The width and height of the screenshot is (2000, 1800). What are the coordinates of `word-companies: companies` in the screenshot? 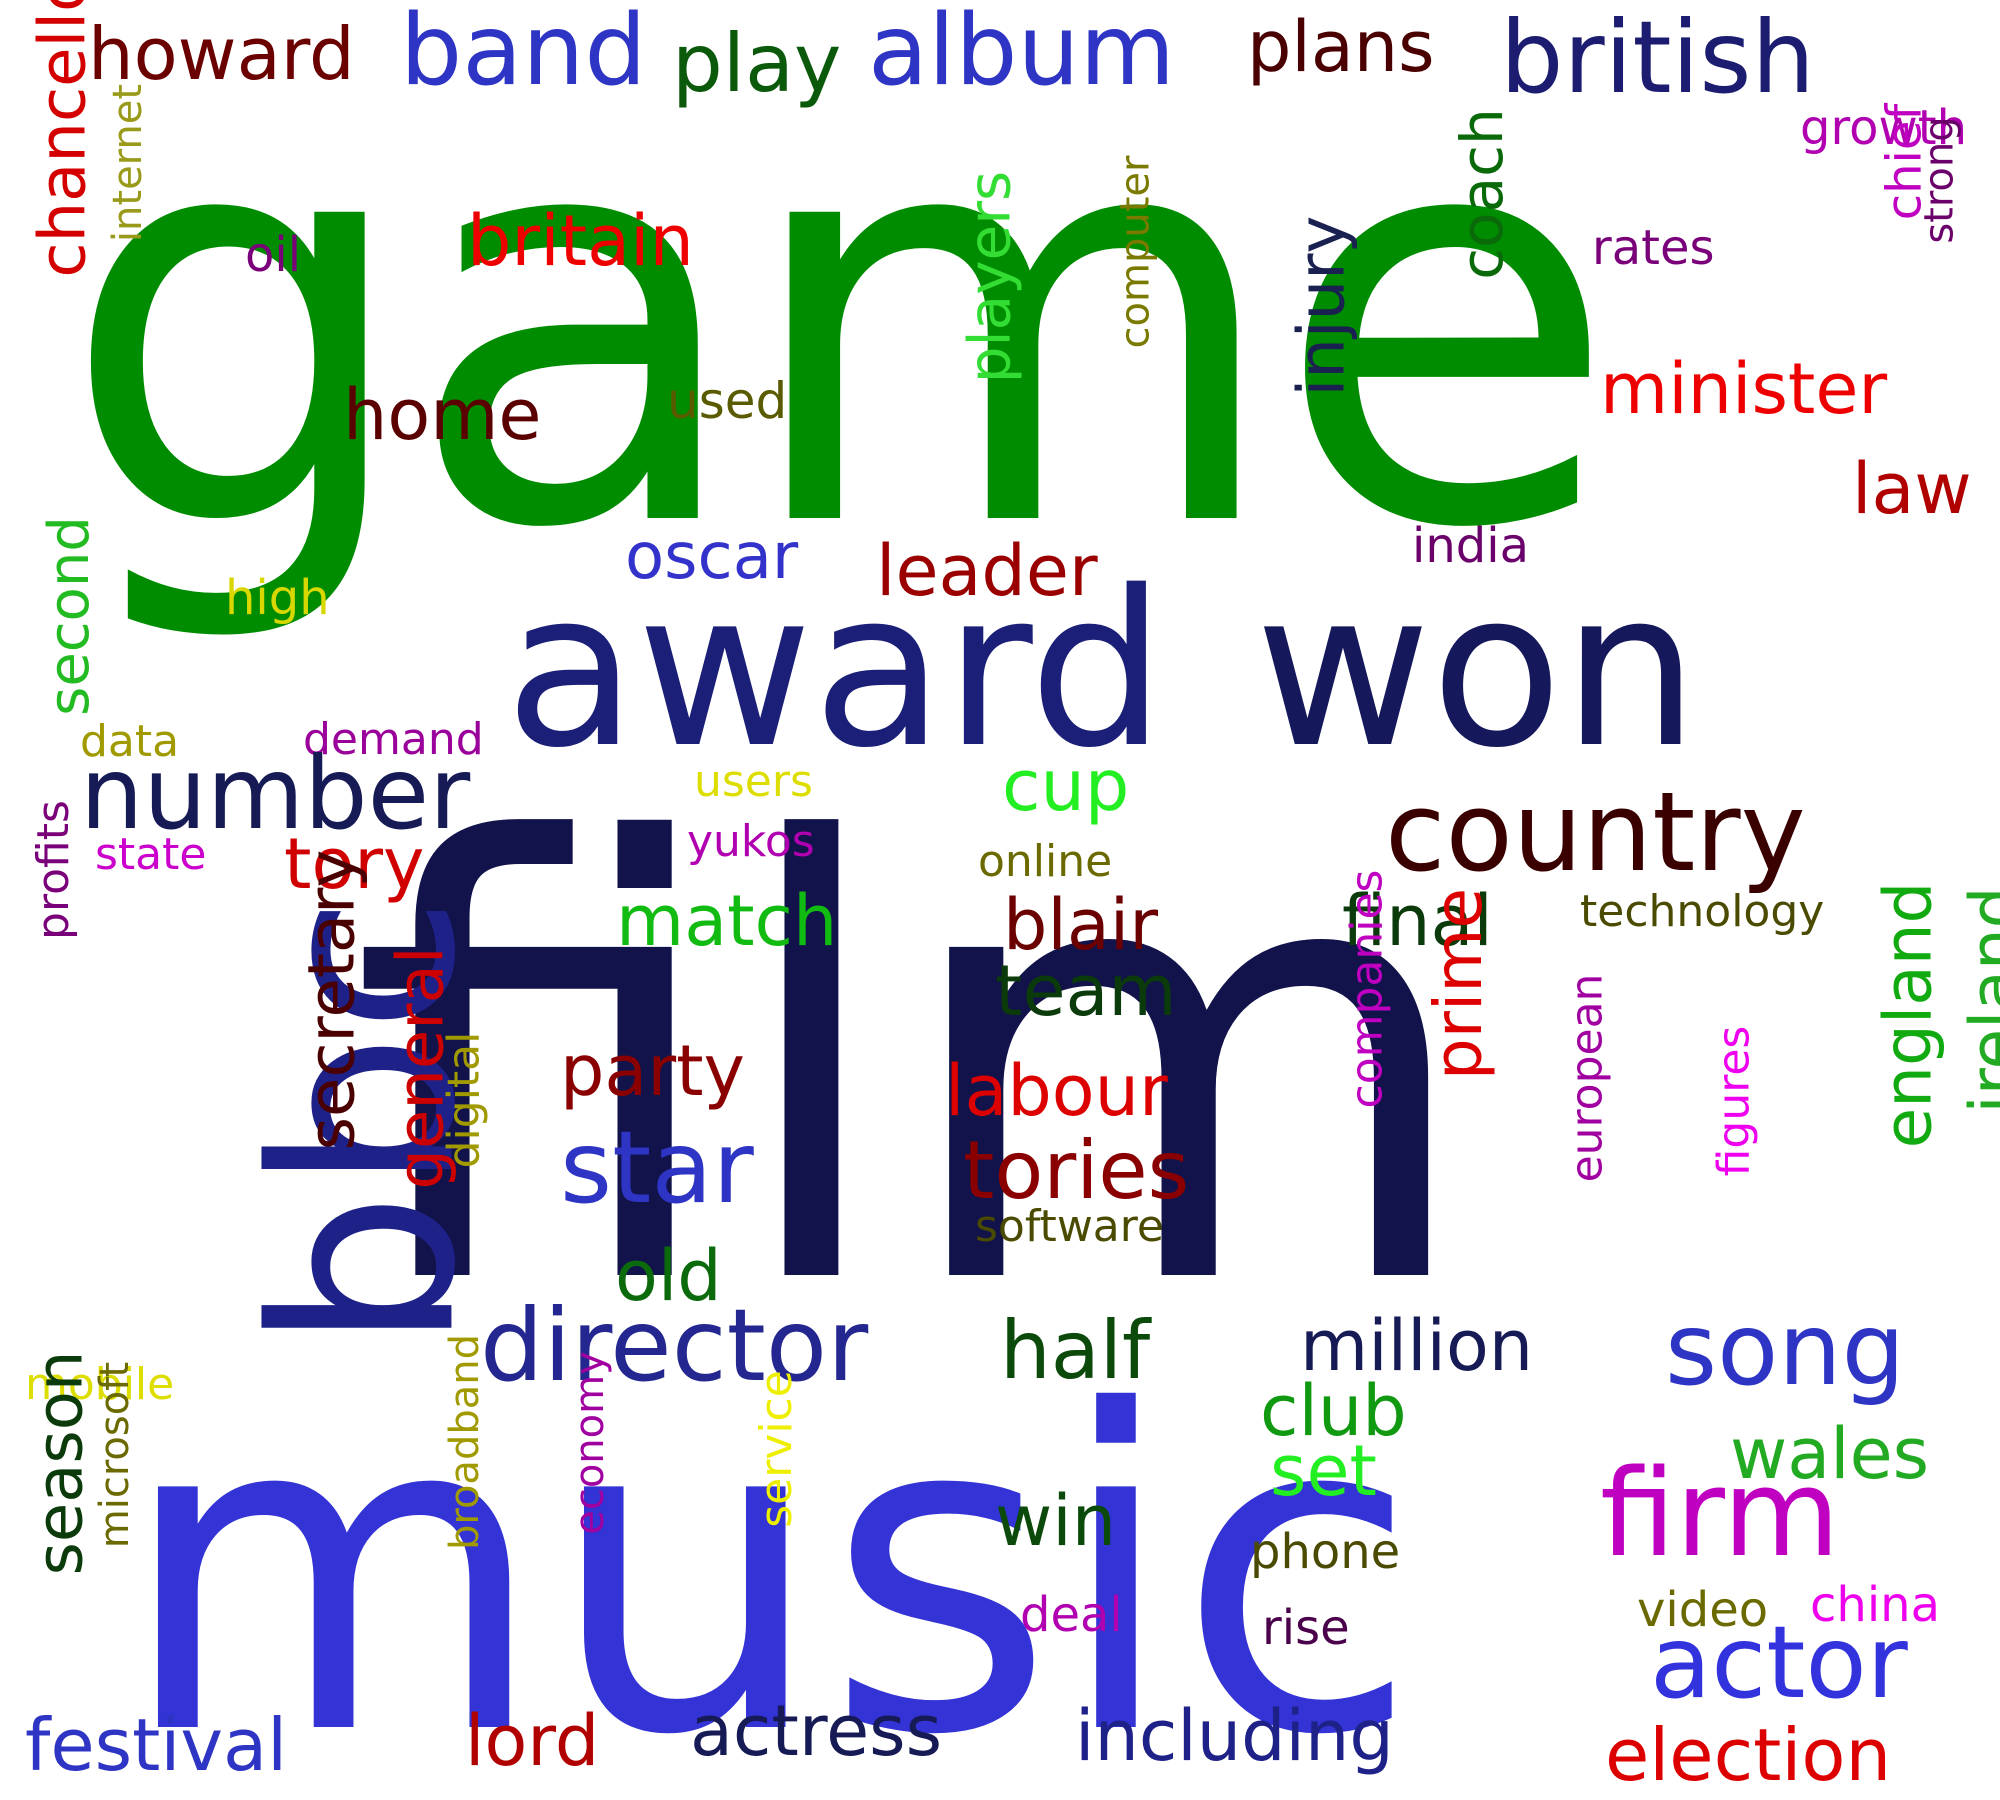 It's located at (1366, 988).